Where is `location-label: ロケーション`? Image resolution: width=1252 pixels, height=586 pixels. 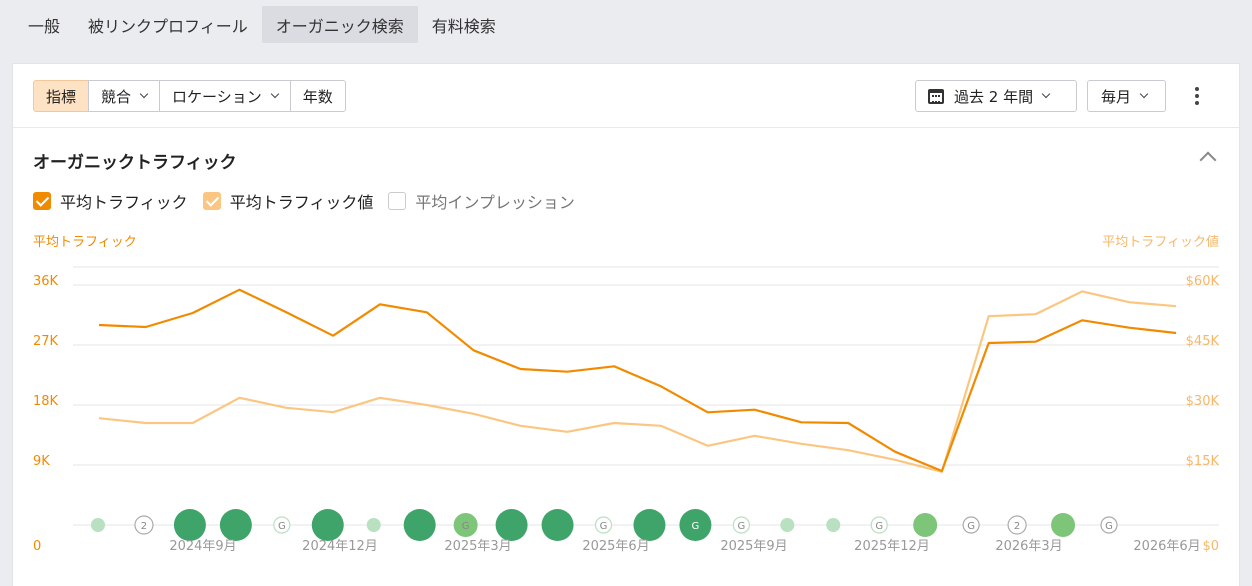
location-label: ロケーション is located at coordinates (217, 96).